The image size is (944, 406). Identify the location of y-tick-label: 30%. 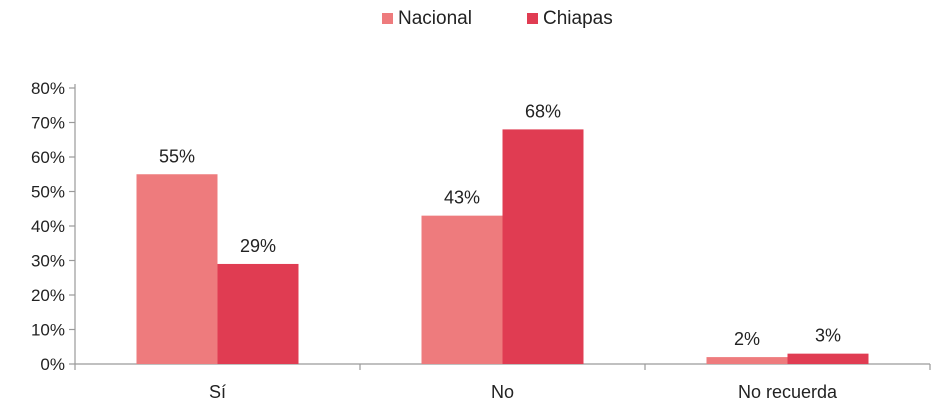
(48, 261).